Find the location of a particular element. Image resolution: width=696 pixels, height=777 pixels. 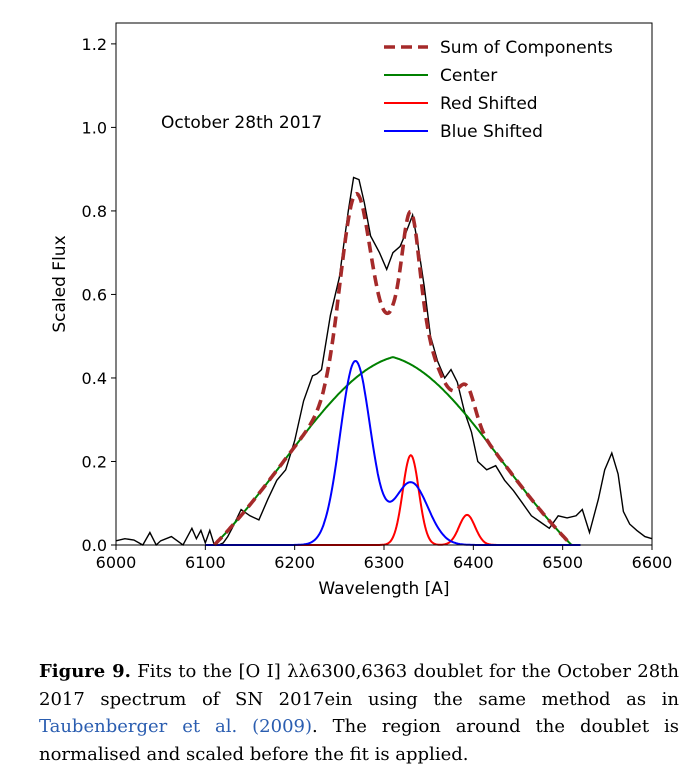

x-tick-label: 6000 is located at coordinates (116, 562).